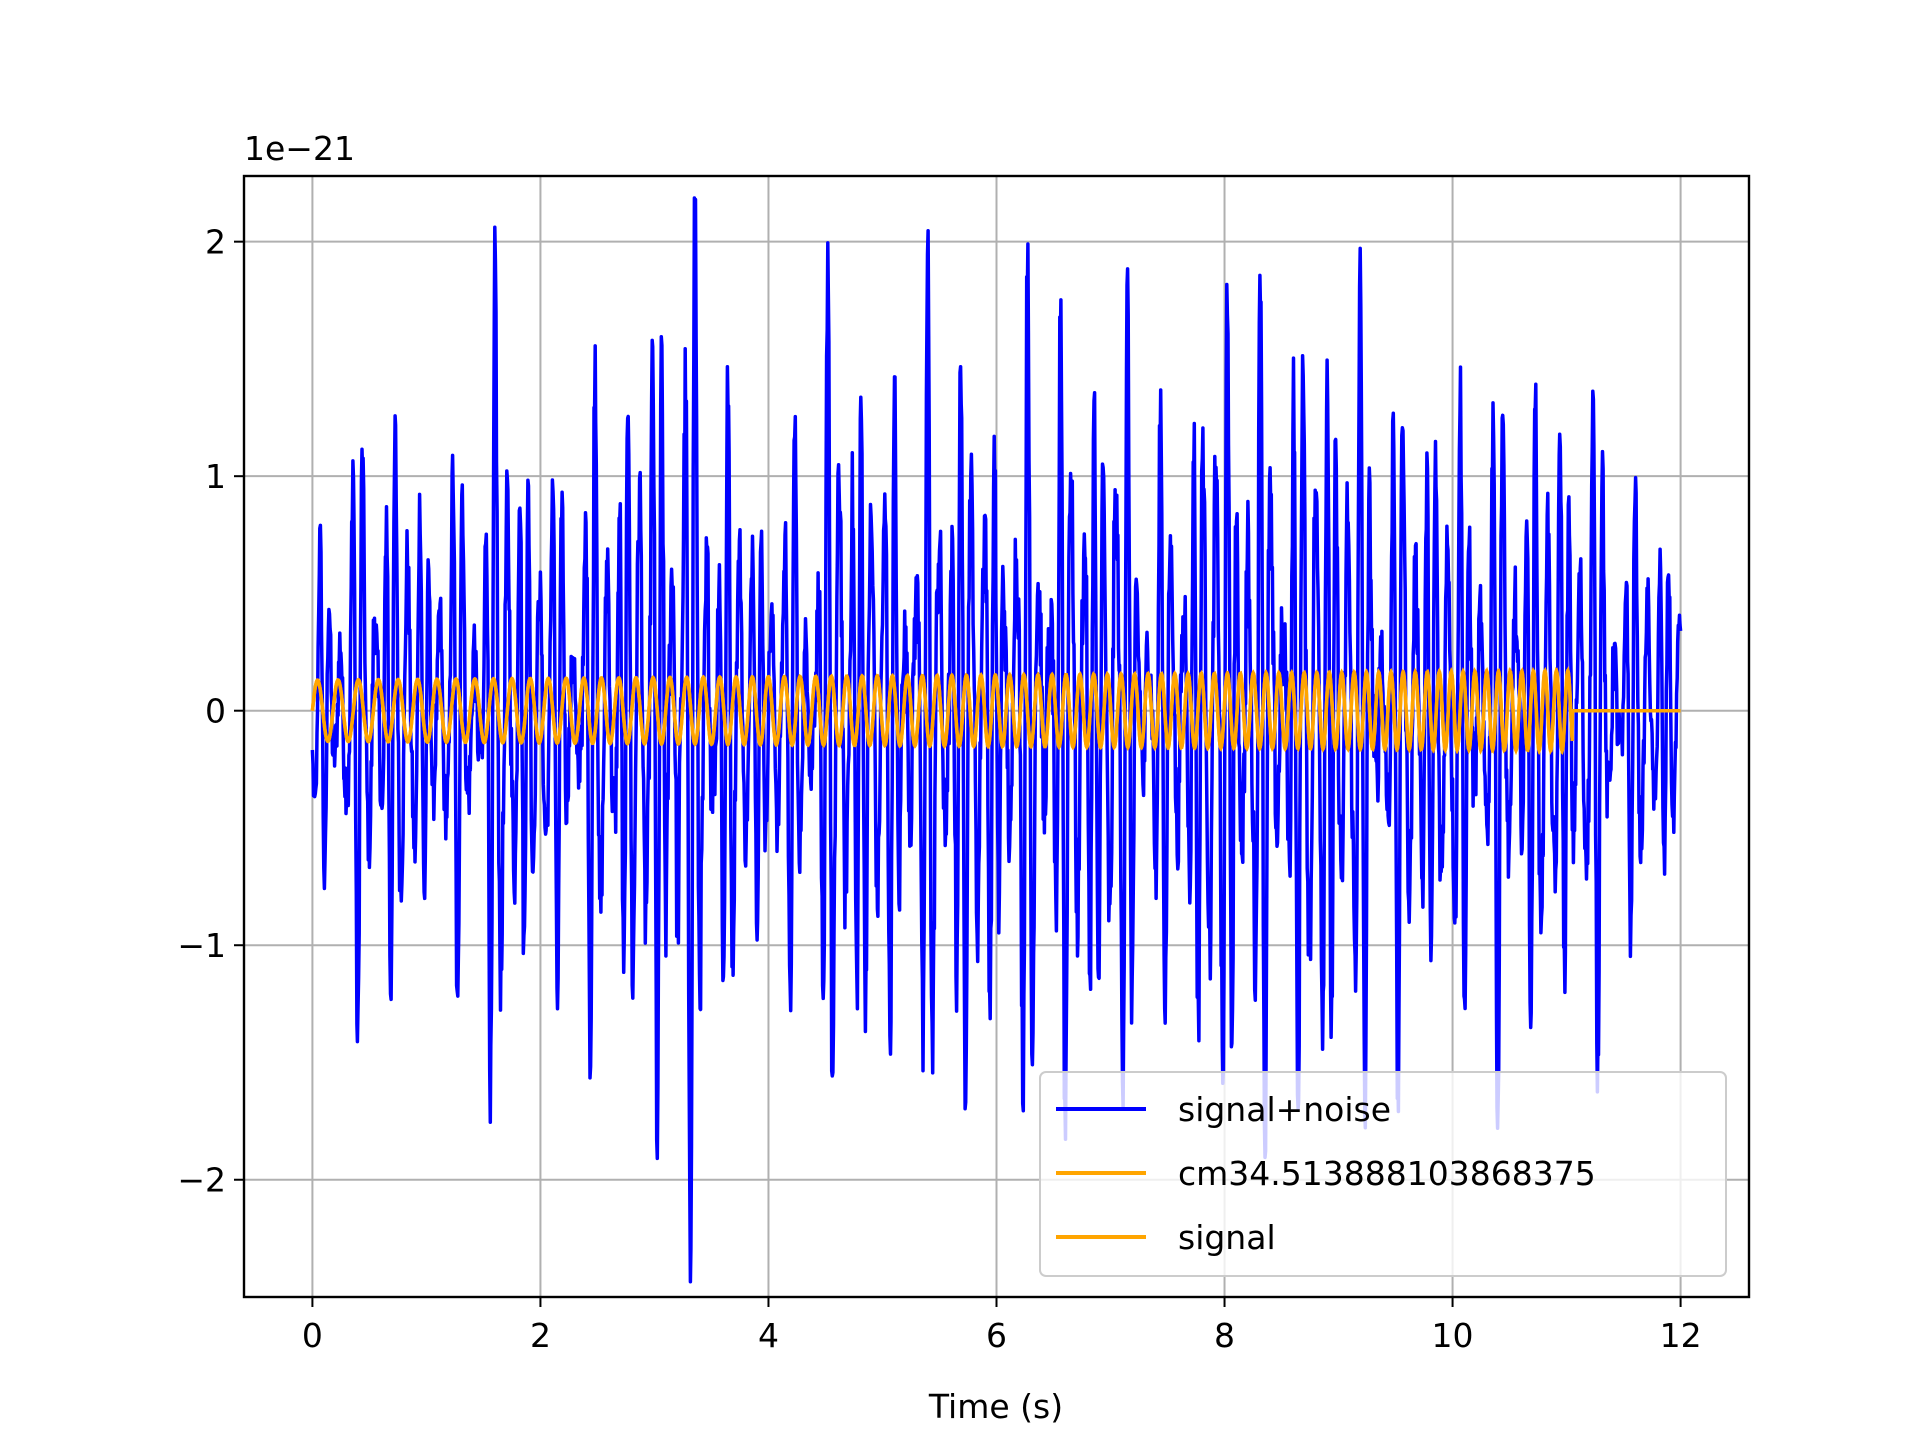  What do you see at coordinates (215, 242) in the screenshot?
I see `y-tick-label: 2` at bounding box center [215, 242].